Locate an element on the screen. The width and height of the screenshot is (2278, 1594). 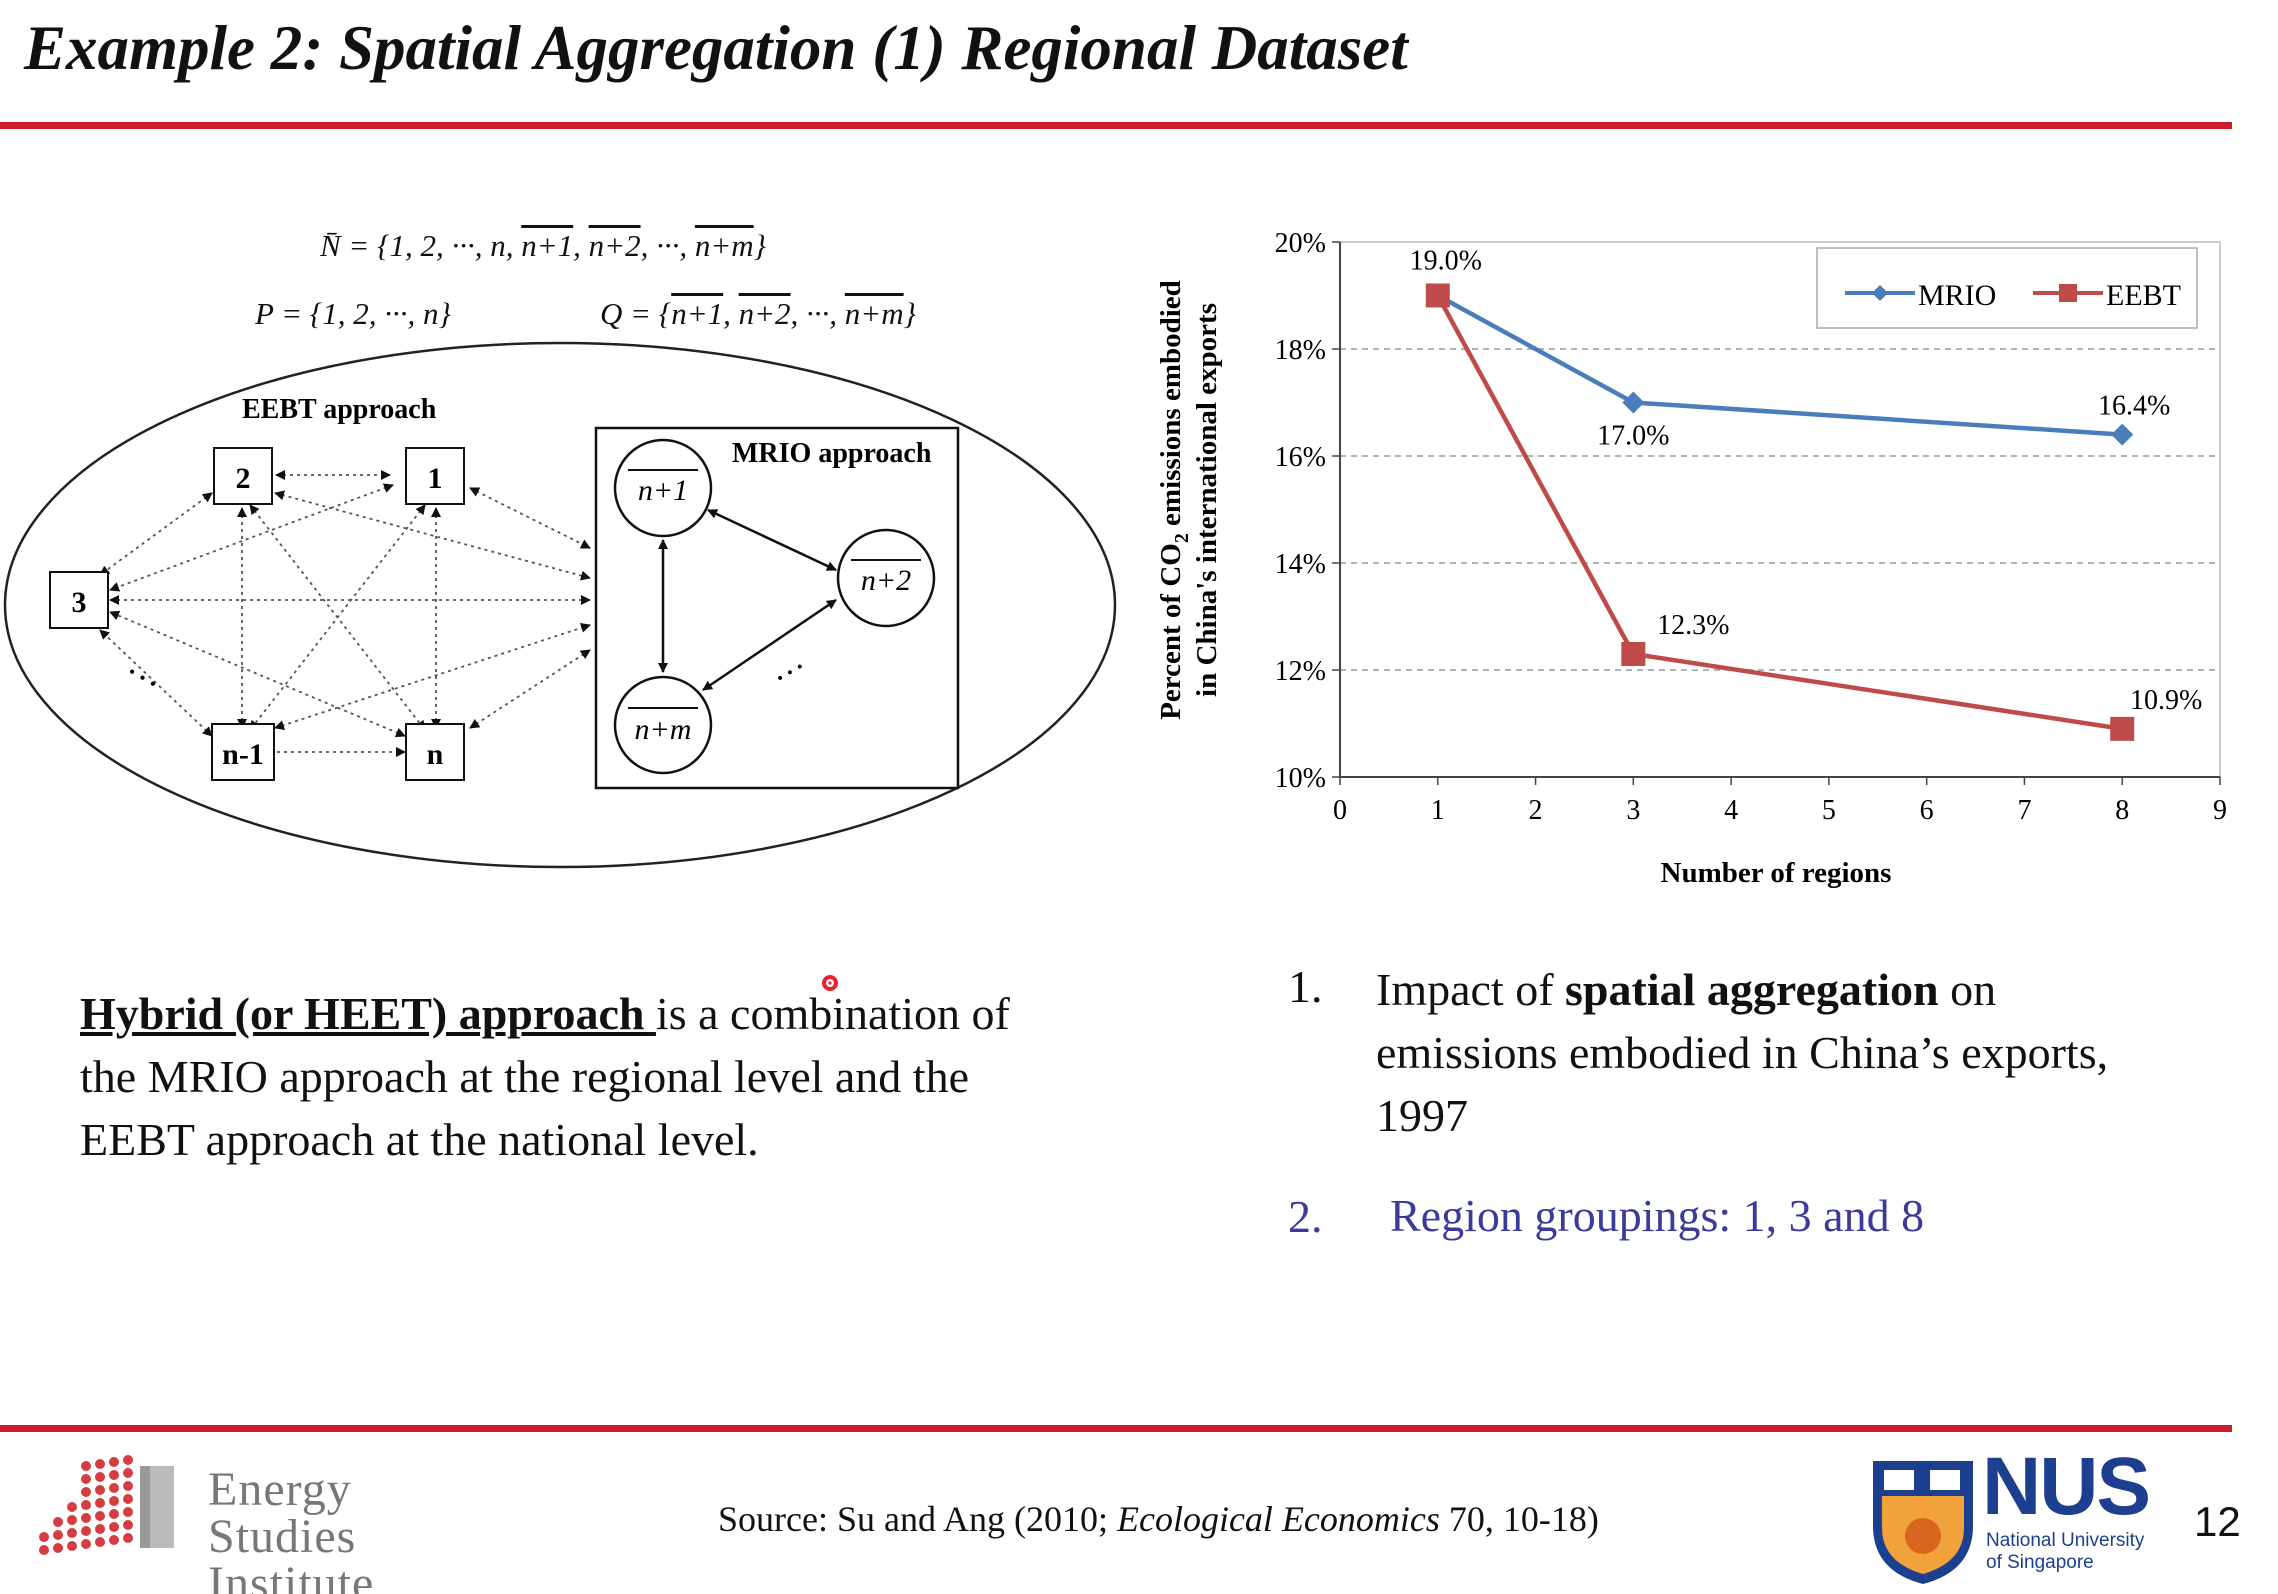
x-tick-label: 8 is located at coordinates (2122, 810).